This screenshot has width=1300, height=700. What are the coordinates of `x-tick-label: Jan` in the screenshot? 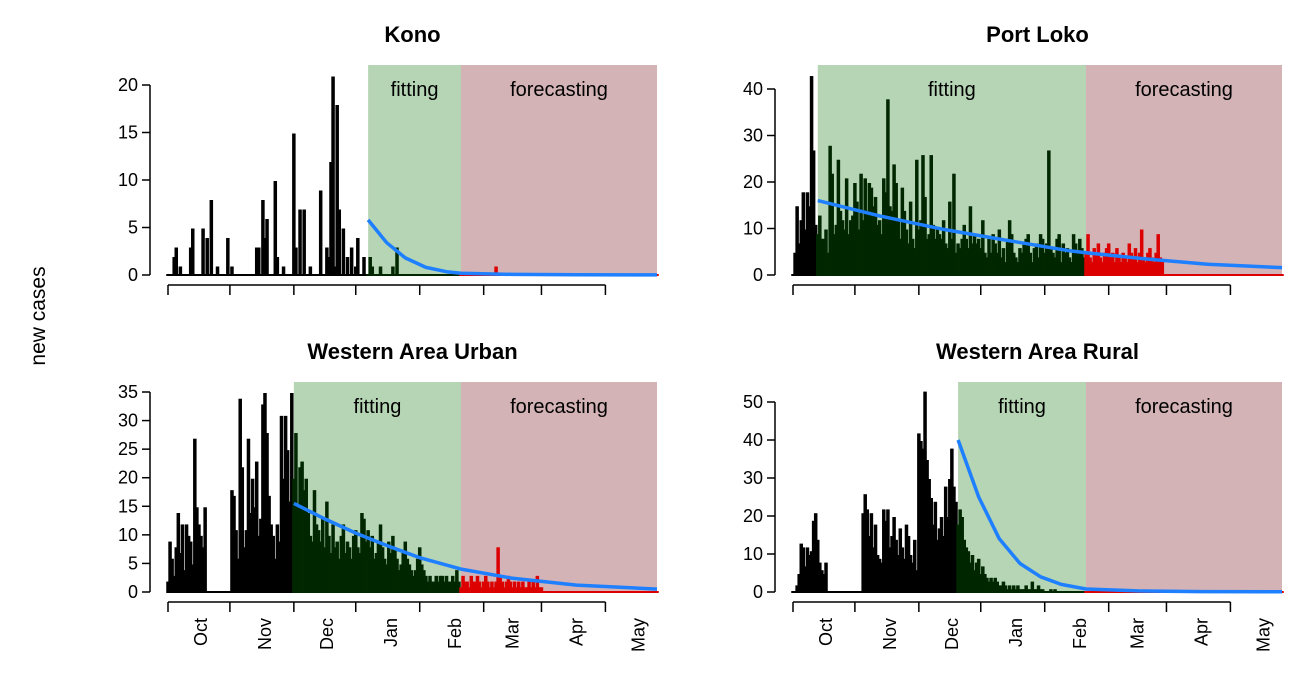 It's located at (1016, 632).